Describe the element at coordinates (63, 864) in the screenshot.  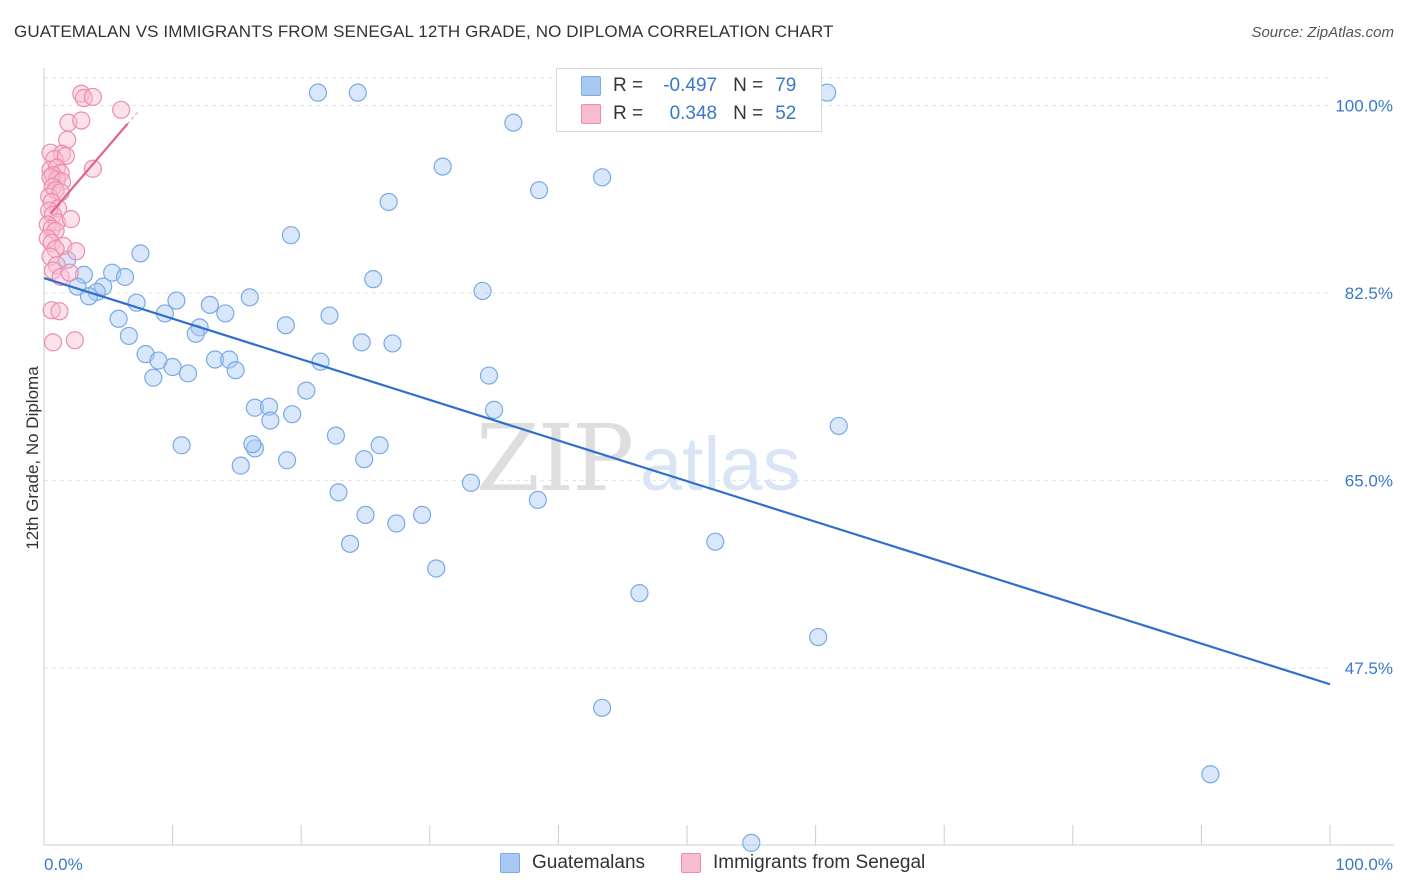
I see `x-tick-label: 0.0%` at that location.